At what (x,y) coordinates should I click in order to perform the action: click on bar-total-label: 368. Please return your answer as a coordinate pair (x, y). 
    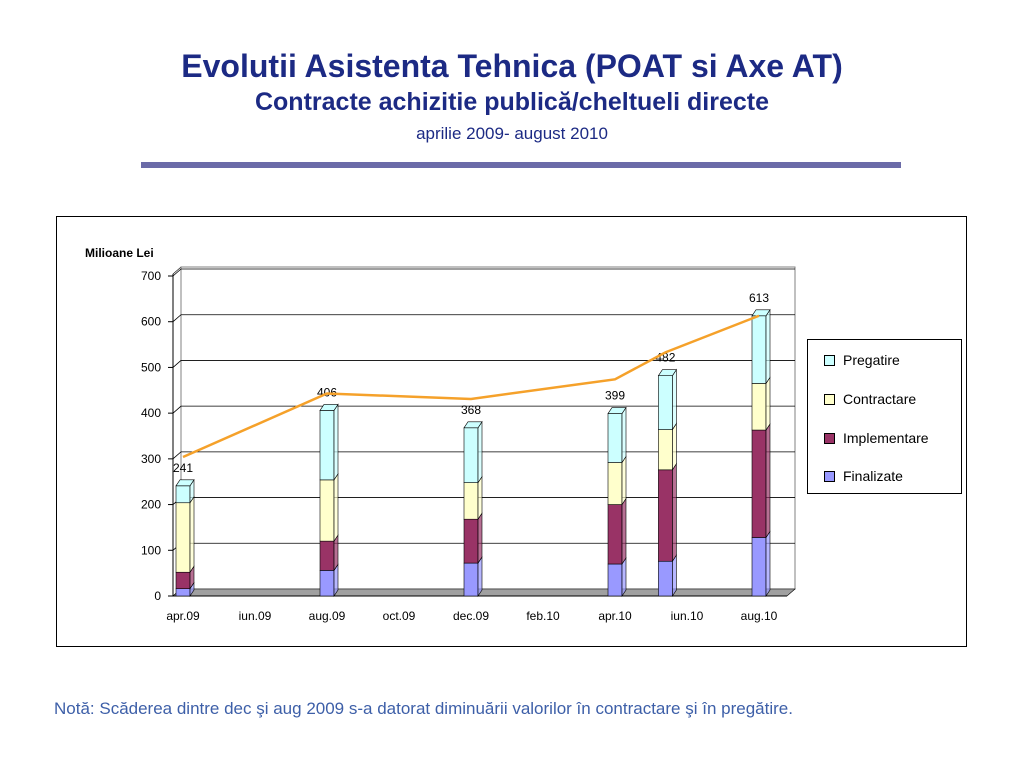
    Looking at the image, I should click on (471, 410).